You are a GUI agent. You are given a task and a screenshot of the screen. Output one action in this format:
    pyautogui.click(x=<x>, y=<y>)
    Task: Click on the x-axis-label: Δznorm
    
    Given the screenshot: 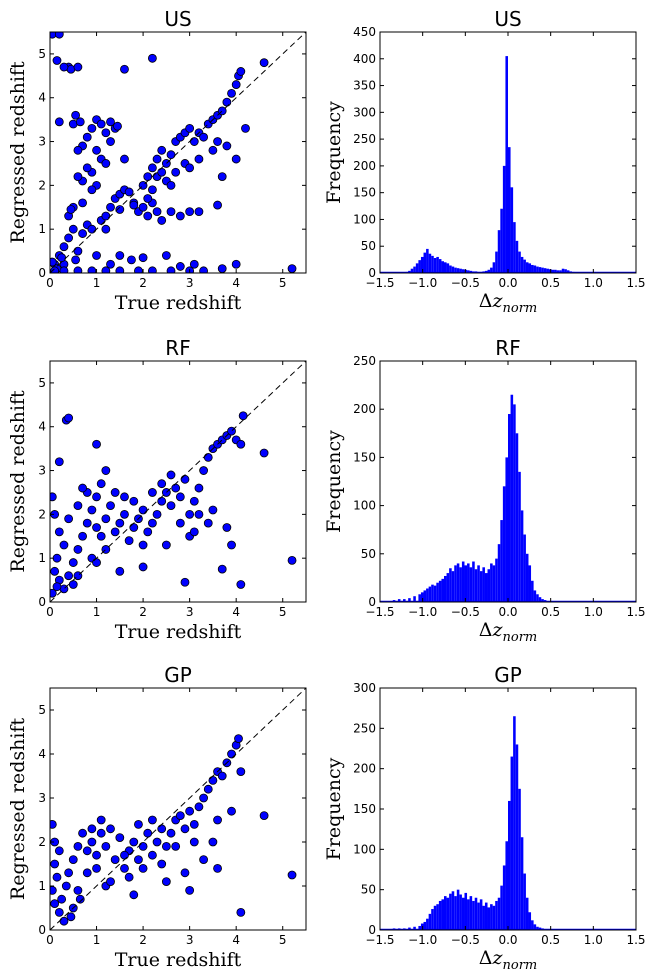 What is the action you would take?
    pyautogui.click(x=508, y=632)
    